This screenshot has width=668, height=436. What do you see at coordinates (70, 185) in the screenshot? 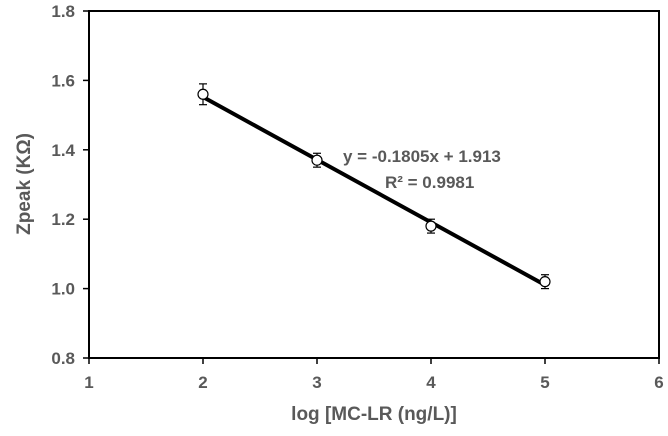
I see `y-axis-ticks: 0.8 1.0 1.2 1.4 1.6 1.8` at bounding box center [70, 185].